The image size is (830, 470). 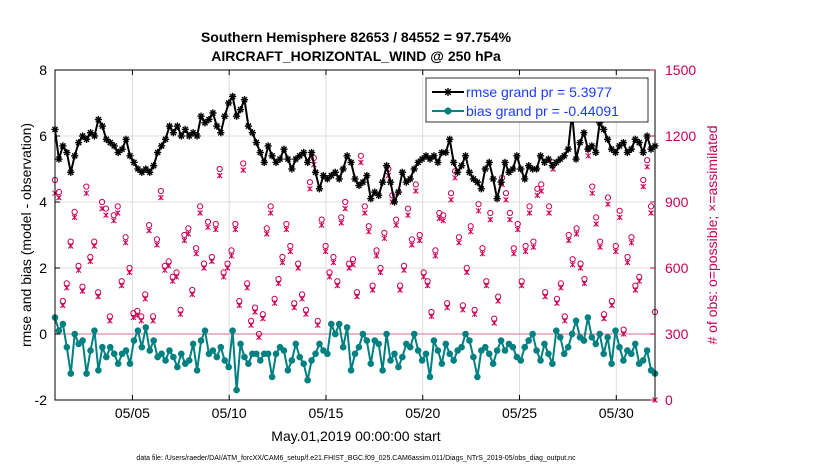 I want to click on y-right-tick-label: 0, so click(x=669, y=400).